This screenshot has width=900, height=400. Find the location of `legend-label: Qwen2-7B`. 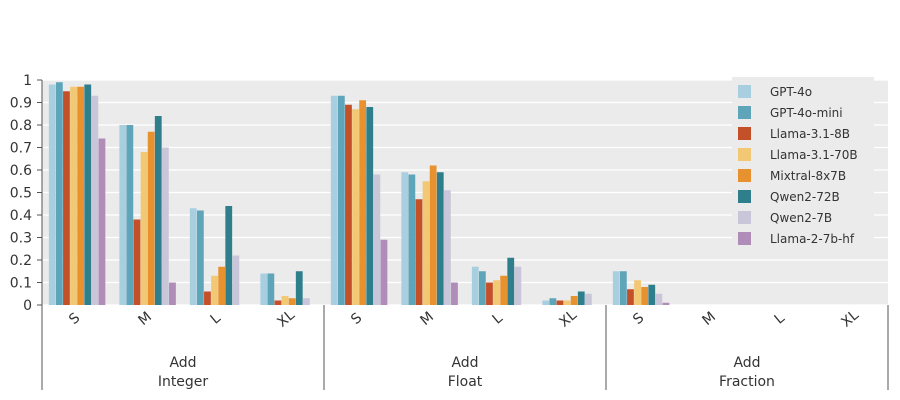

legend-label: Qwen2-7B is located at coordinates (801, 218).